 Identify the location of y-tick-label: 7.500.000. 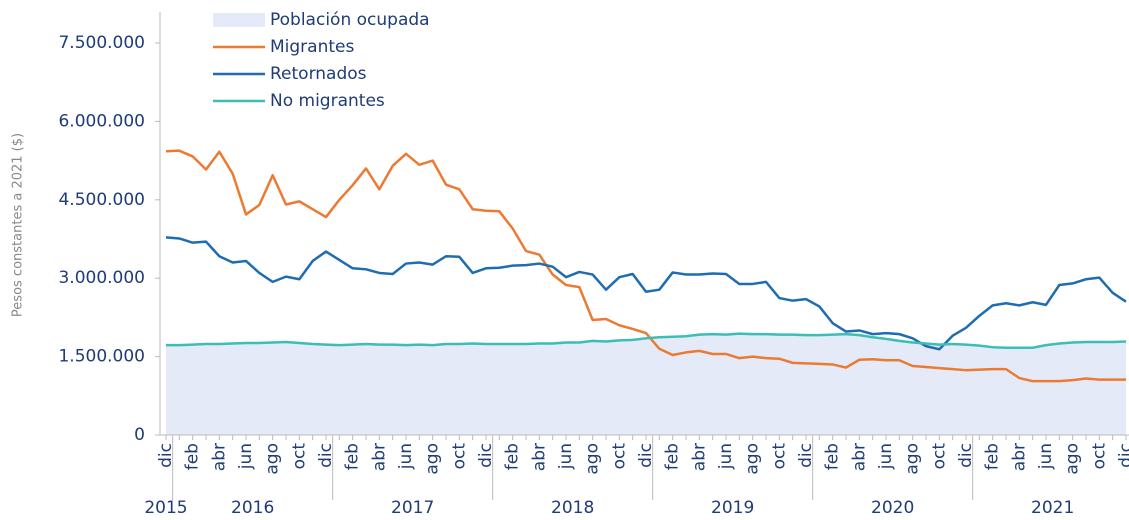
(101, 43).